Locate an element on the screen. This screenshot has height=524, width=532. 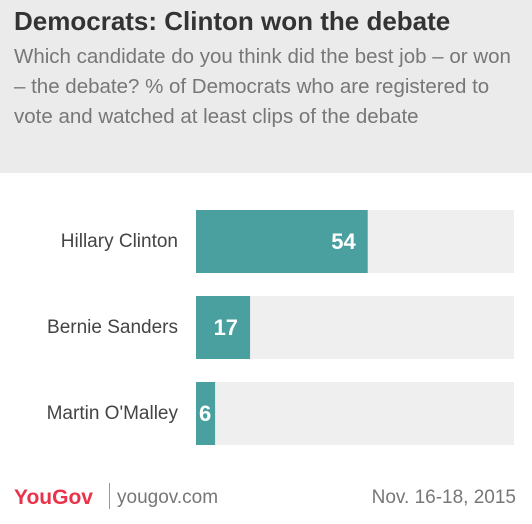
data-label: 17 is located at coordinates (226, 327).